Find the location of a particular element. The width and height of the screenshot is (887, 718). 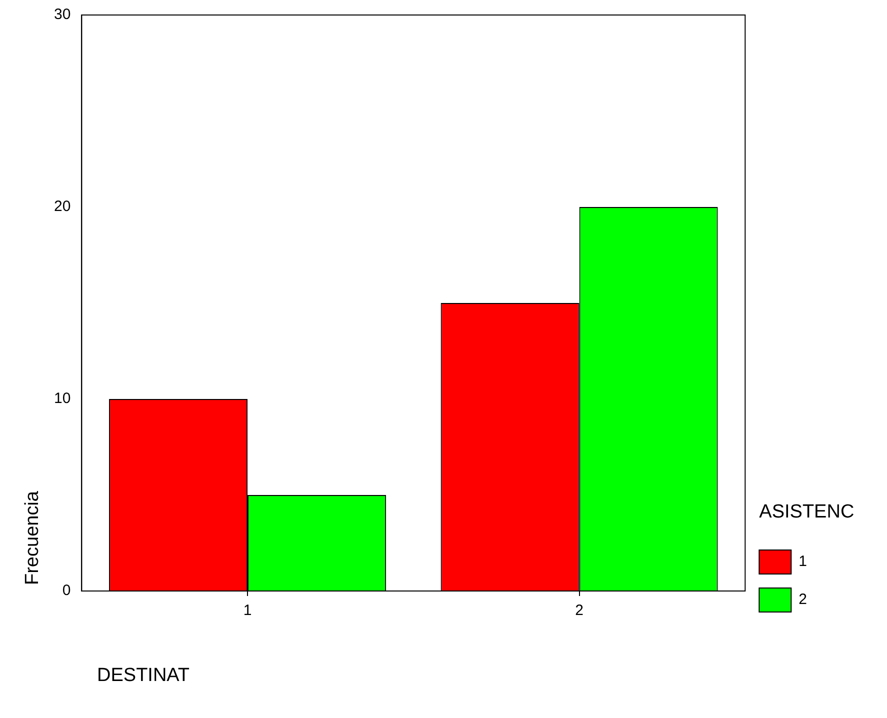

y-tick-label: 30 is located at coordinates (62, 15).